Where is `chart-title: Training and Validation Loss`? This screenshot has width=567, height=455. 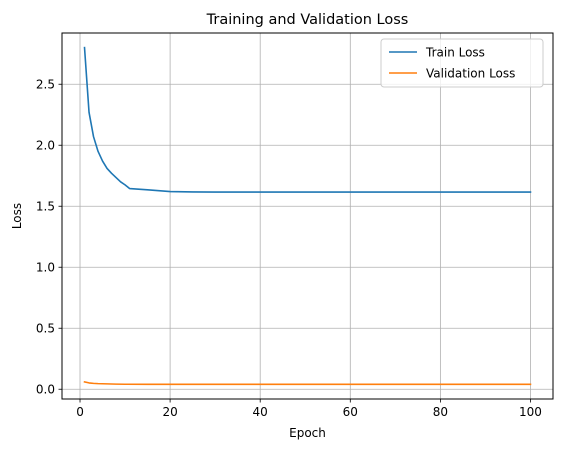
chart-title: Training and Validation Loss is located at coordinates (307, 20).